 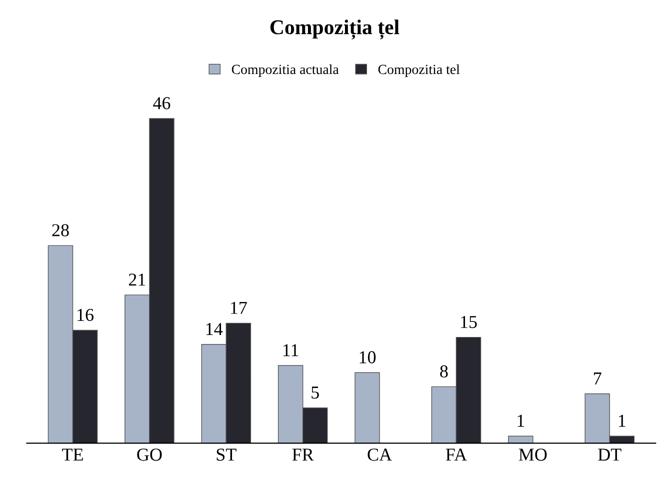 What do you see at coordinates (598, 378) in the screenshot?
I see `data-label: 7` at bounding box center [598, 378].